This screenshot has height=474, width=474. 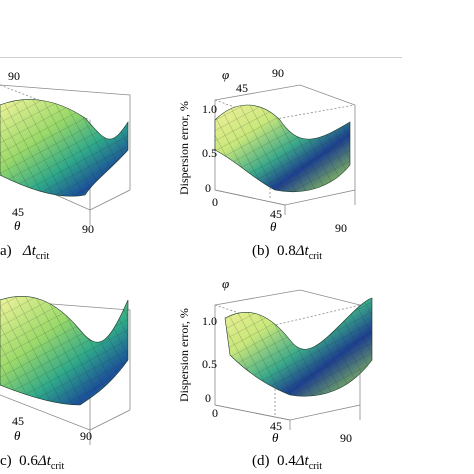 I want to click on caption-c-symbol: Δt, so click(x=44, y=461).